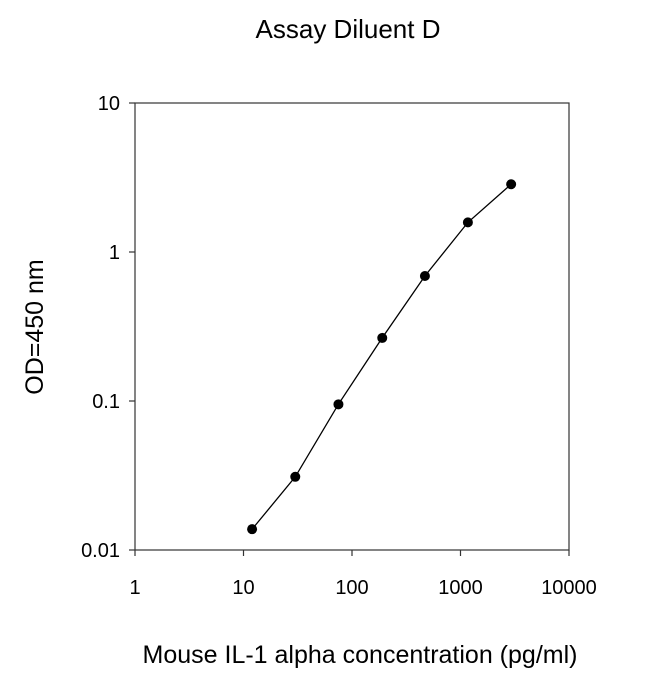 This screenshot has height=678, width=650. Describe the element at coordinates (569, 588) in the screenshot. I see `x-tick-label: 10000` at that location.